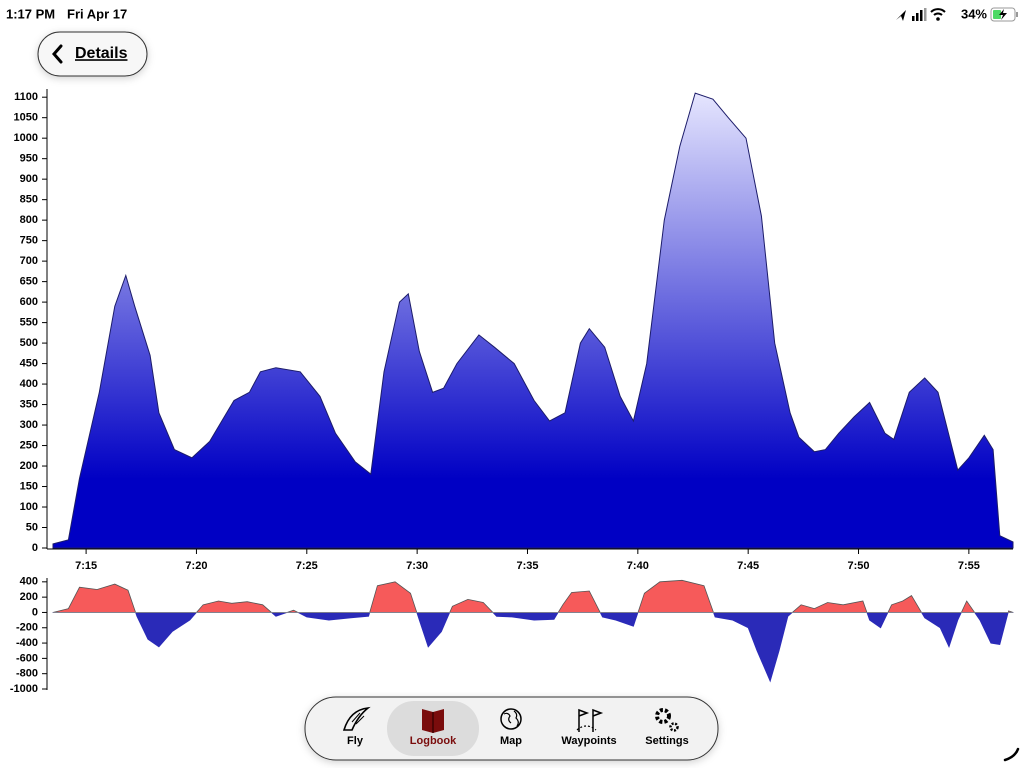  What do you see at coordinates (26, 118) in the screenshot?
I see `y-tick-label: 1050` at bounding box center [26, 118].